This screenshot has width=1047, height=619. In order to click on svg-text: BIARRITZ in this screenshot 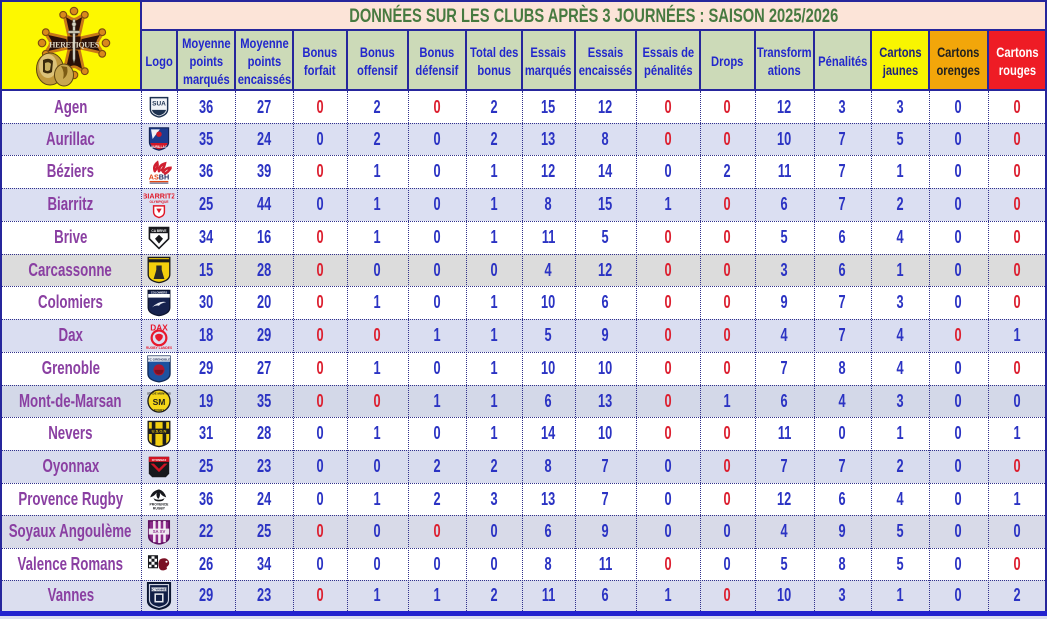, I will do `click(159, 195)`.